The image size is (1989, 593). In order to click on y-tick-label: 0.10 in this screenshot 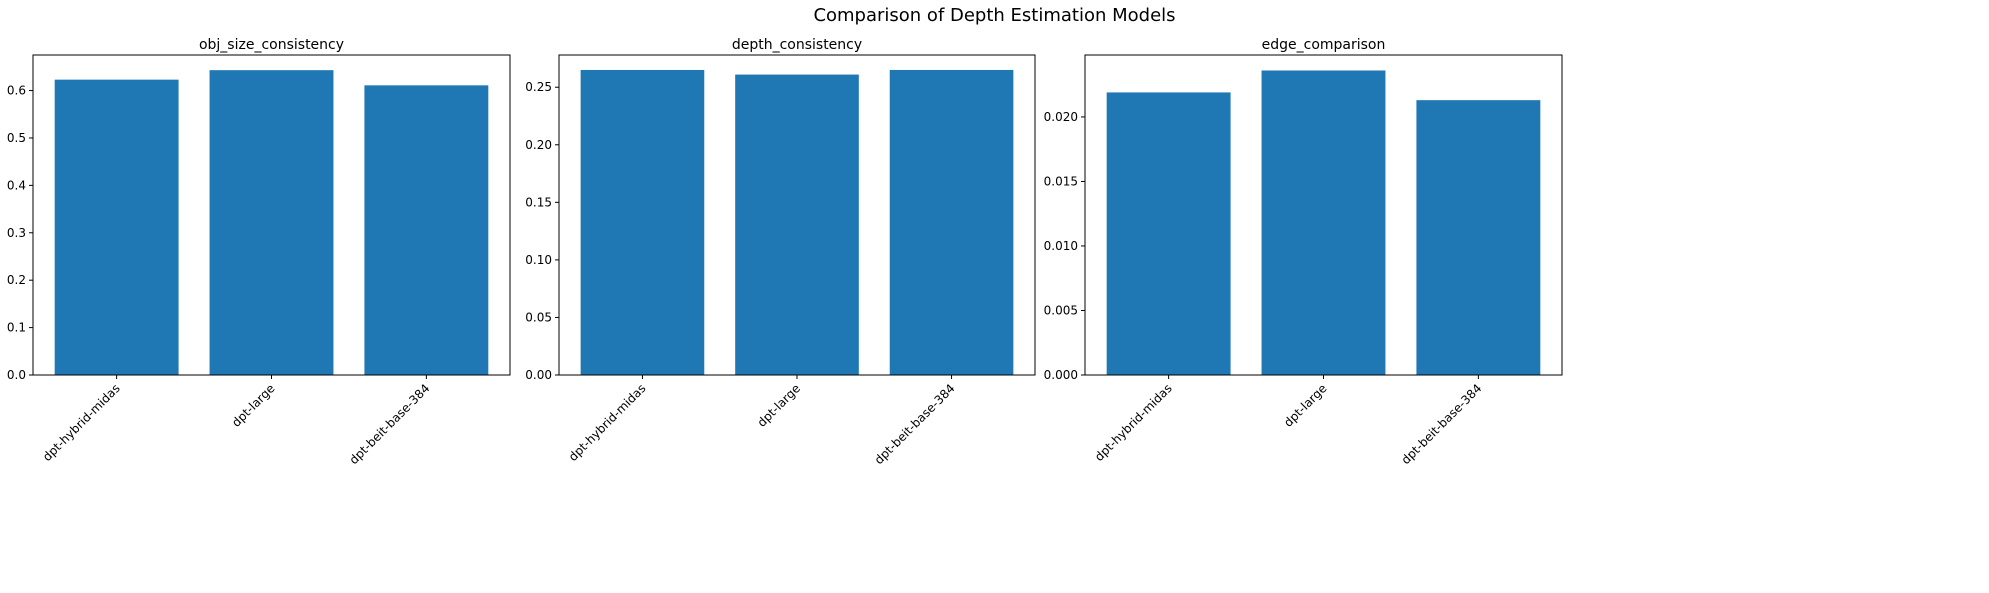, I will do `click(538, 260)`.